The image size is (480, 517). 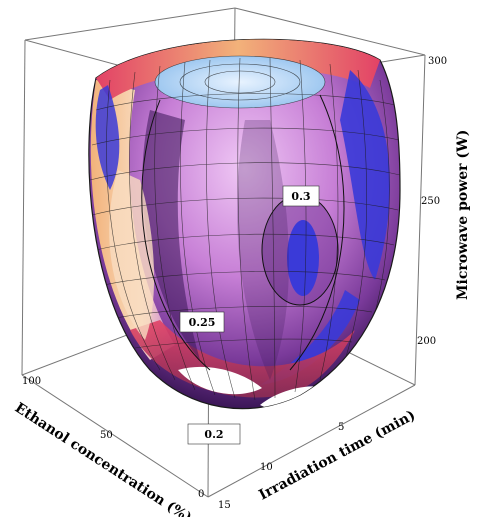 I want to click on contour-label-0-3: 0.3, so click(x=301, y=196).